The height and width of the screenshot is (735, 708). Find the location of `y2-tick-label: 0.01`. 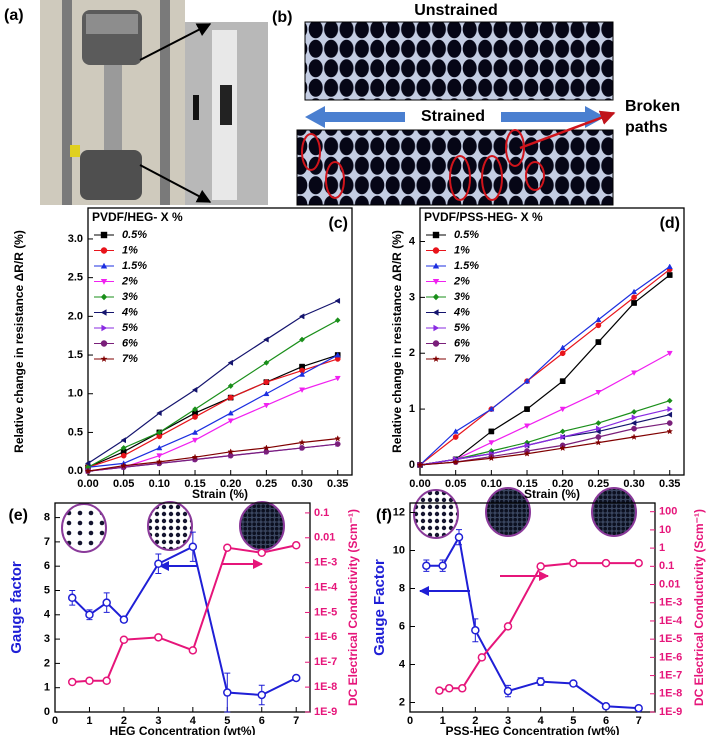

y2-tick-label: 0.01 is located at coordinates (324, 538).